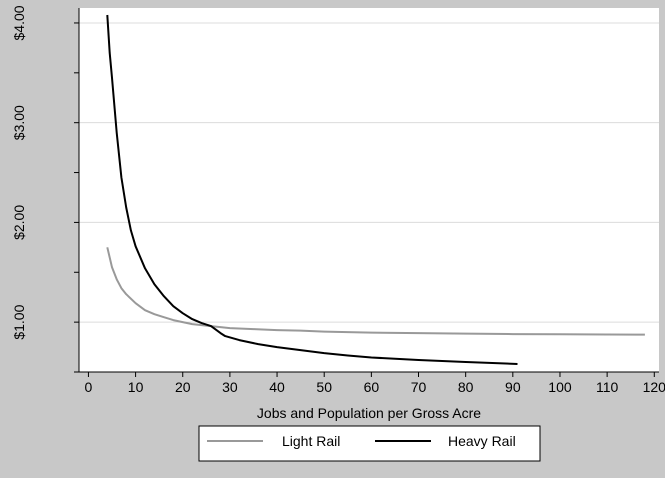  Describe the element at coordinates (277, 387) in the screenshot. I see `x-tick-label: 40` at that location.